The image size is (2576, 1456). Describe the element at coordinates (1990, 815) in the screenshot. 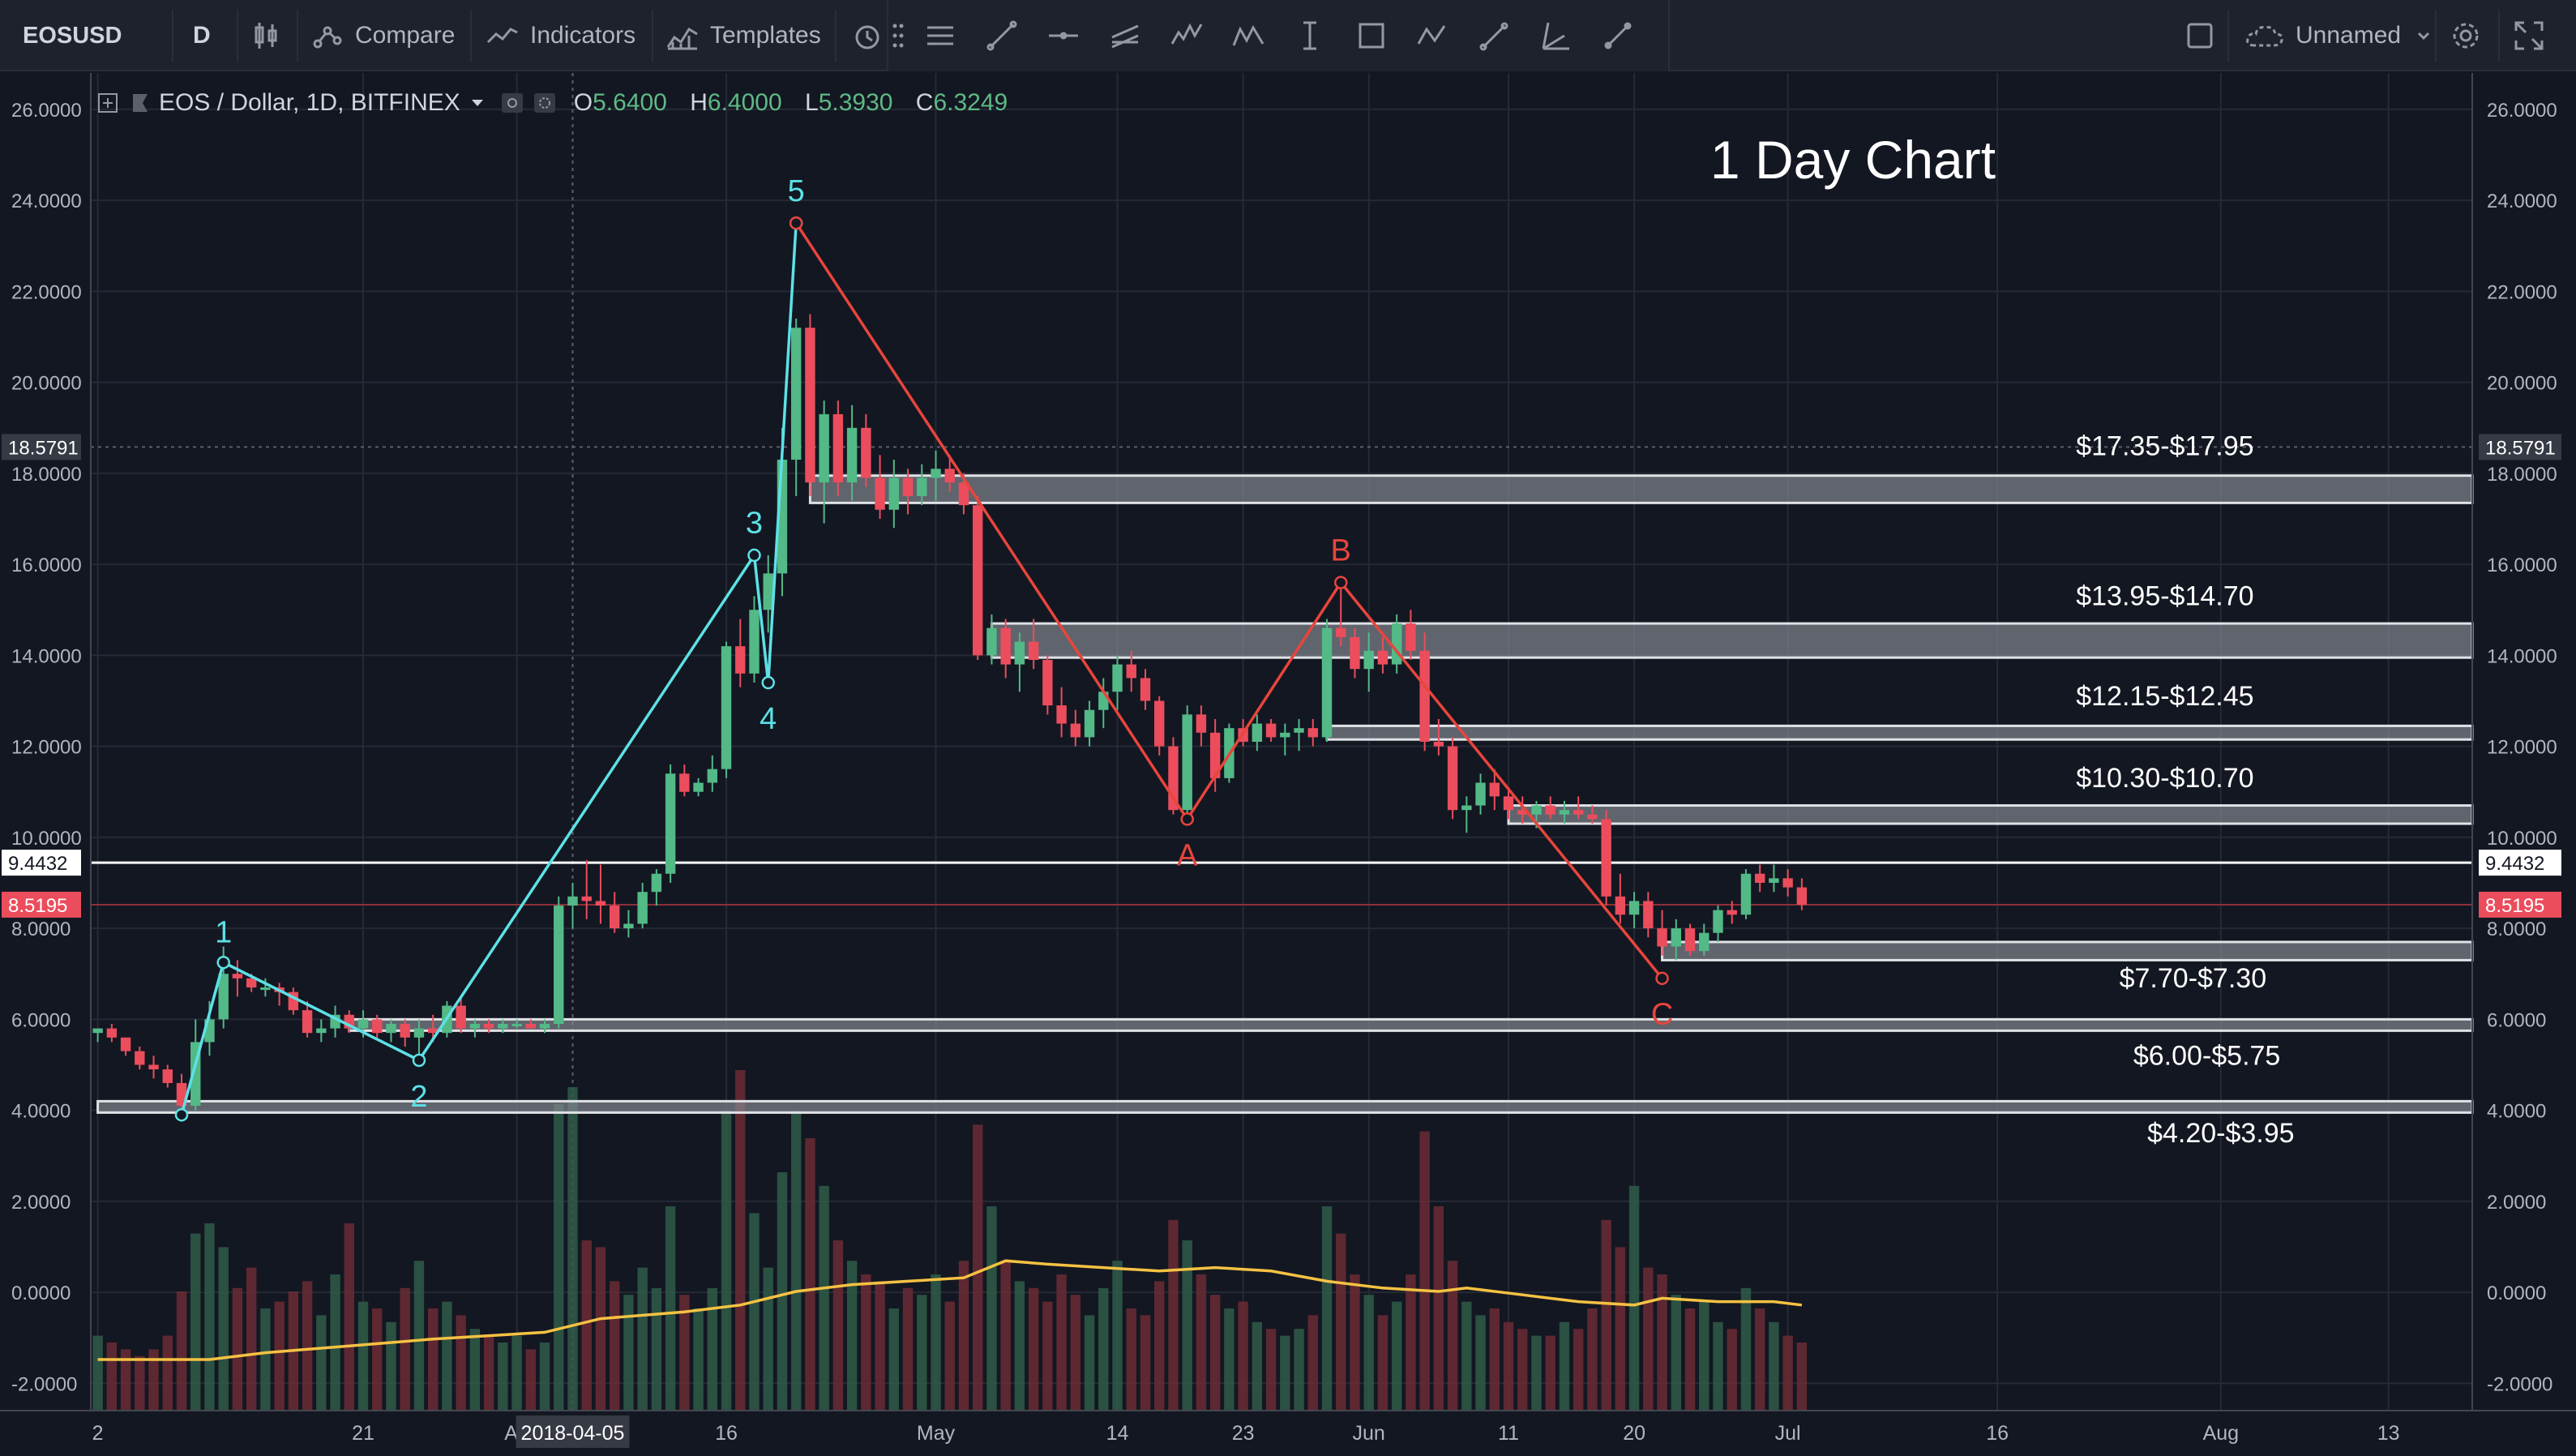

I see `price-zone` at that location.